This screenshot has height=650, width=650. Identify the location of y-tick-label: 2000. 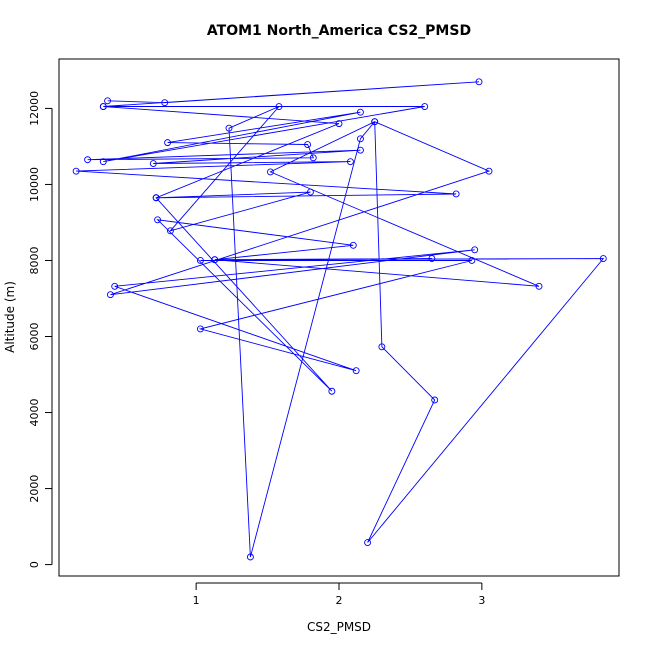
(34, 489).